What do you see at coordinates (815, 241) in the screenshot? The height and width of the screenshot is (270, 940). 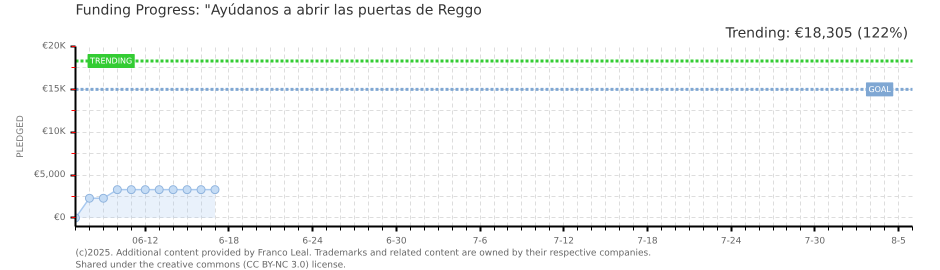 I see `x-tick-label: 7-30` at bounding box center [815, 241].